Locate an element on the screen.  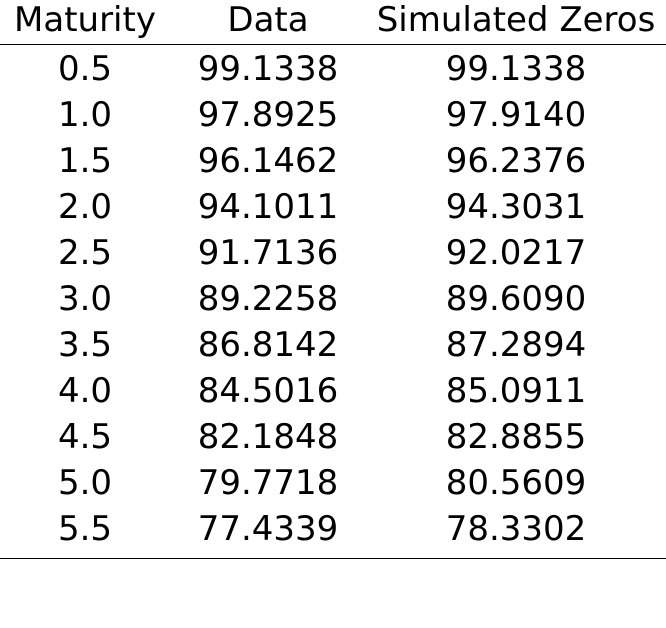
cell-simulated-zeros: 99.1338 is located at coordinates (516, 69).